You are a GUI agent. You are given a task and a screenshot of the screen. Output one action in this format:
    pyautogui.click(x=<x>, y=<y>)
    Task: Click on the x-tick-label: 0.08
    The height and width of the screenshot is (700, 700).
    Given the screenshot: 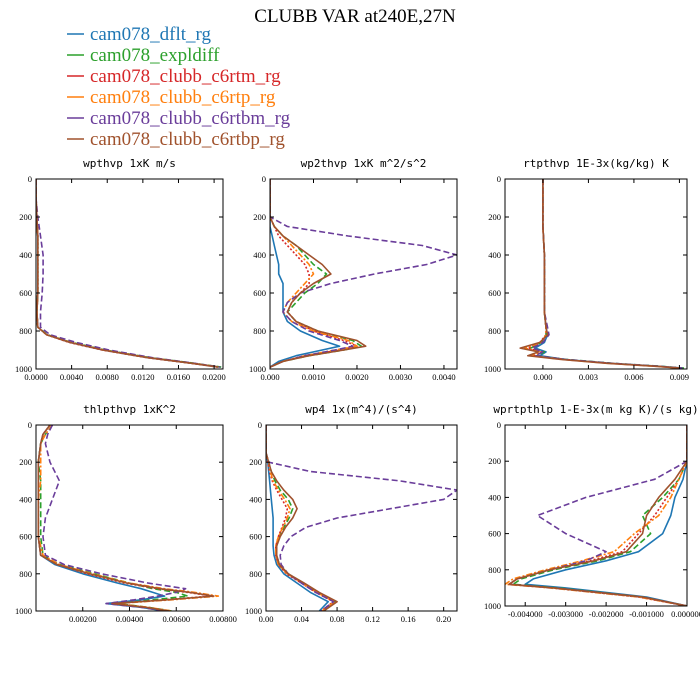 What is the action you would take?
    pyautogui.click(x=337, y=619)
    